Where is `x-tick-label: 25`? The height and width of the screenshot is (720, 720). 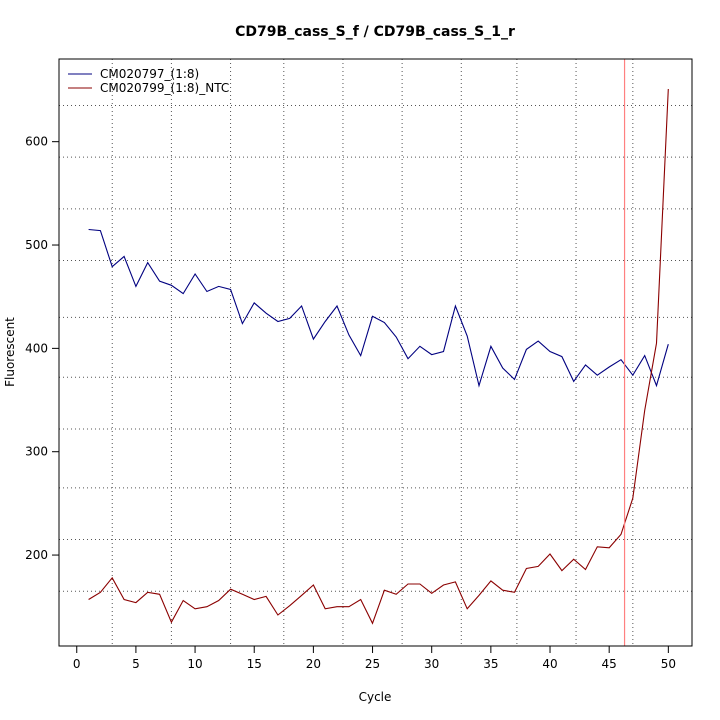 x-tick-label: 25 is located at coordinates (372, 664).